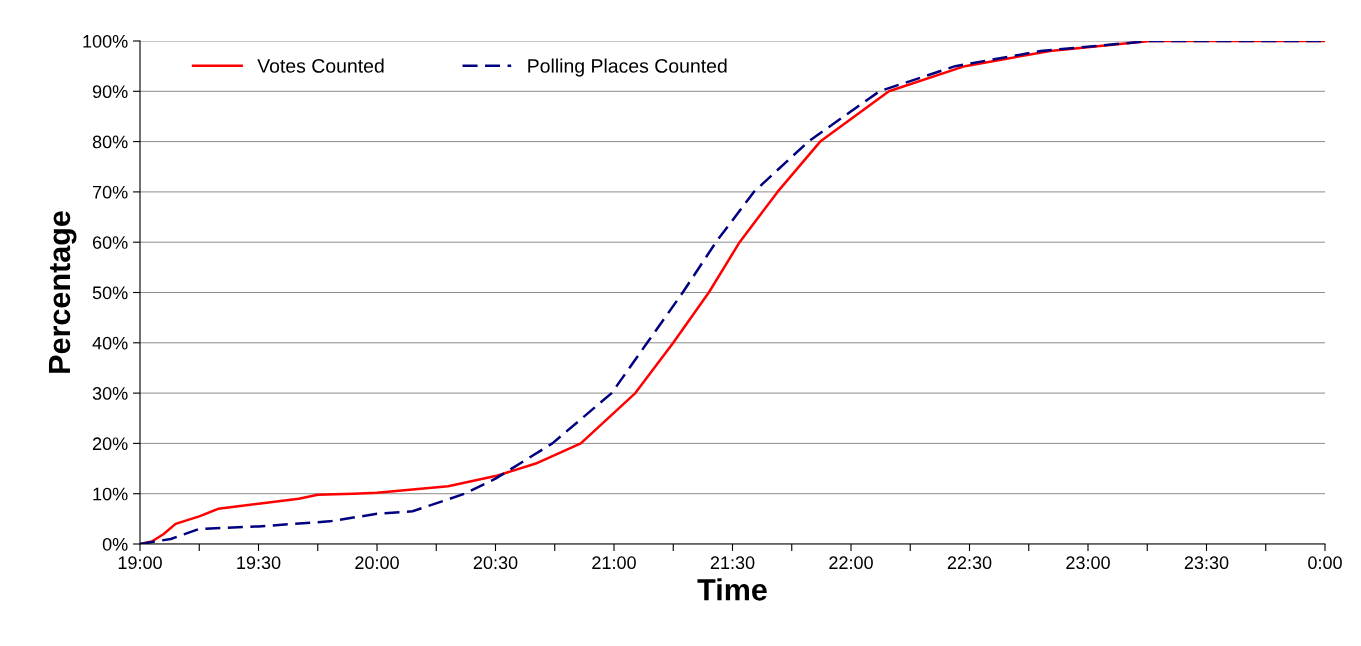  What do you see at coordinates (62, 292) in the screenshot?
I see `y-axis-title: Percentage` at bounding box center [62, 292].